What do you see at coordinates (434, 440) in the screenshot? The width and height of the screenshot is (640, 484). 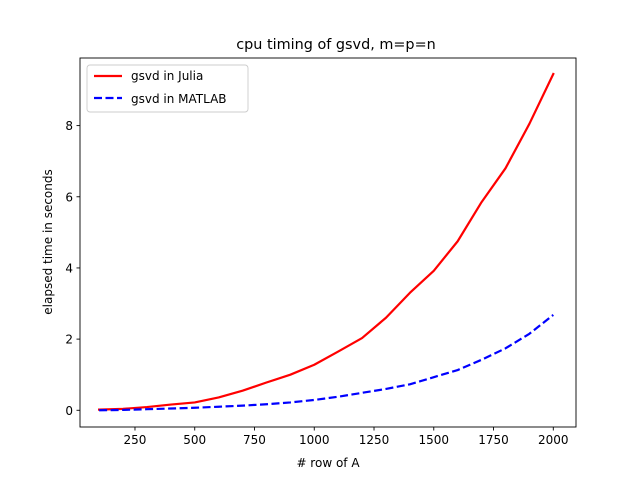 I see `x-tick-label: 1500` at bounding box center [434, 440].